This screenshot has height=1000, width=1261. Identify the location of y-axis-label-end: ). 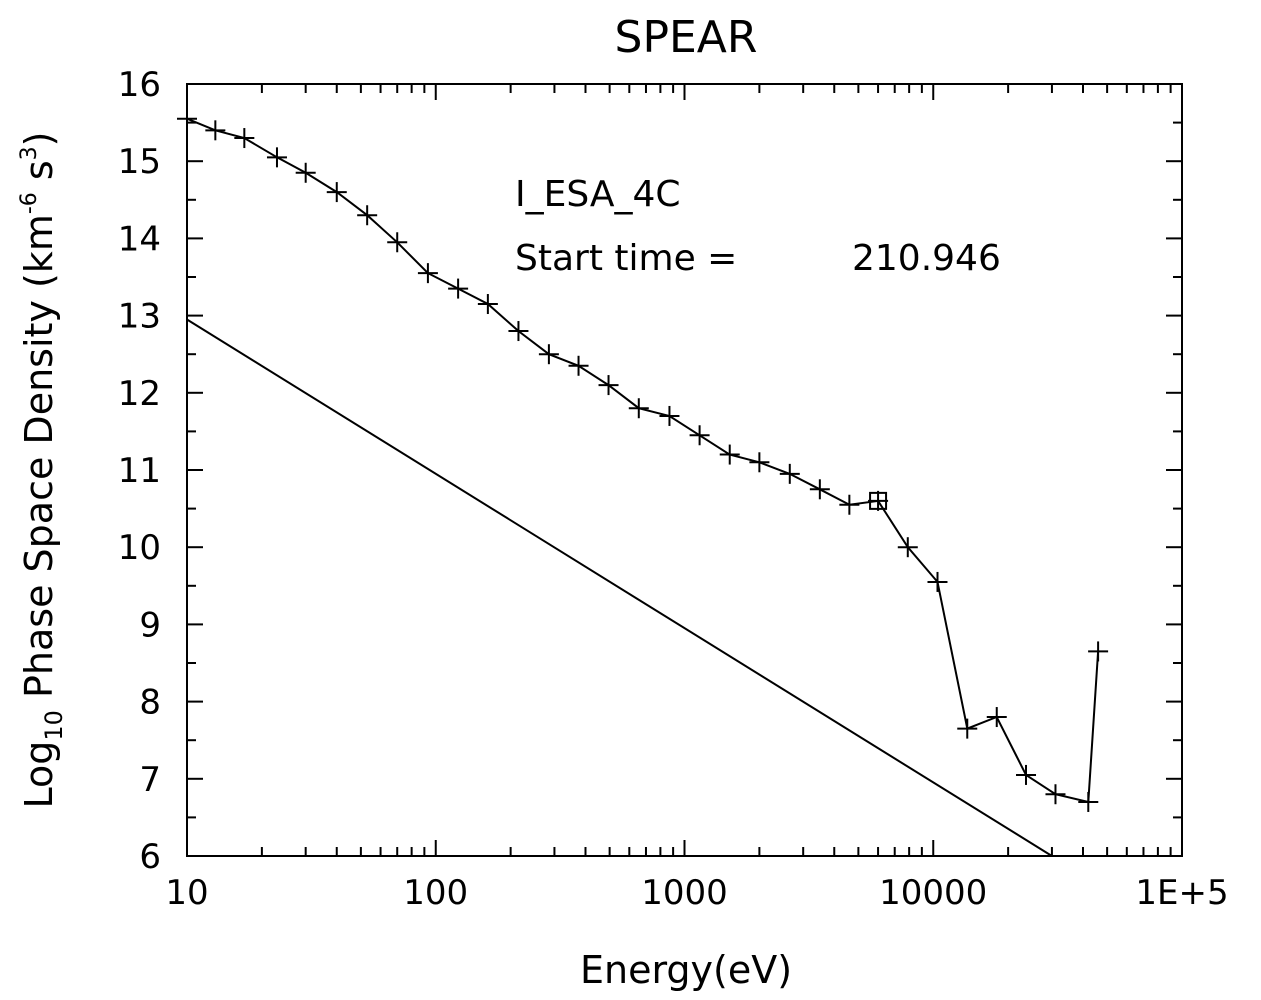
(39, 139).